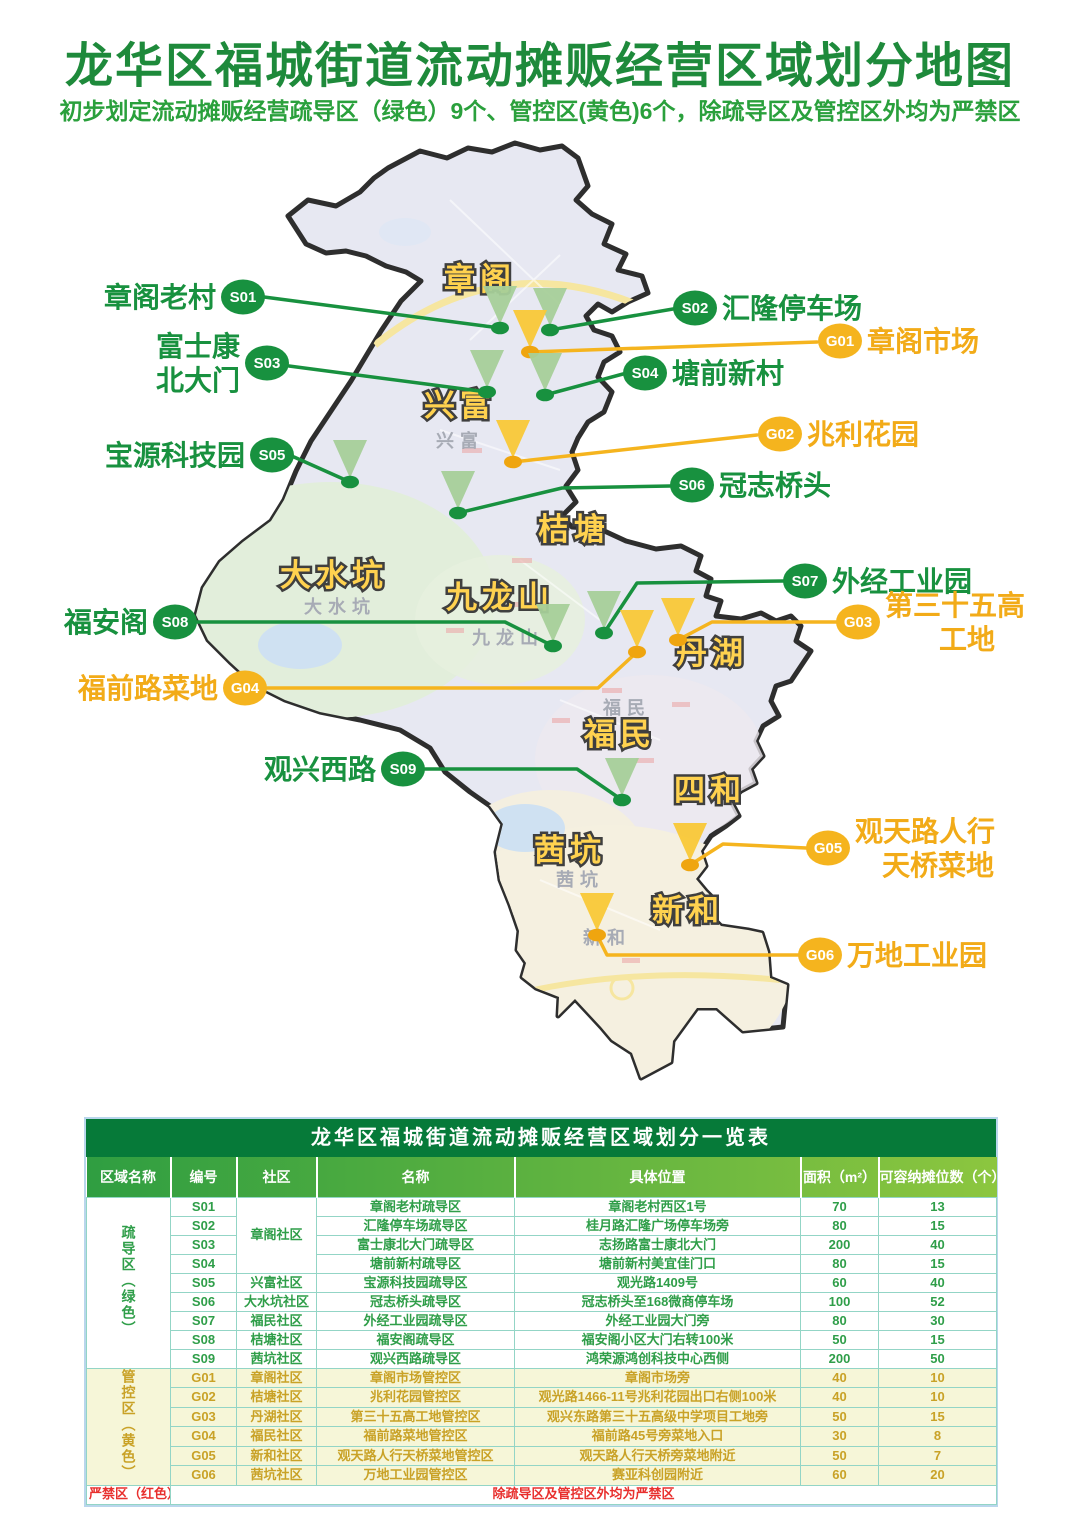  I want to click on map-sublabel: 大水坑, so click(340, 606).